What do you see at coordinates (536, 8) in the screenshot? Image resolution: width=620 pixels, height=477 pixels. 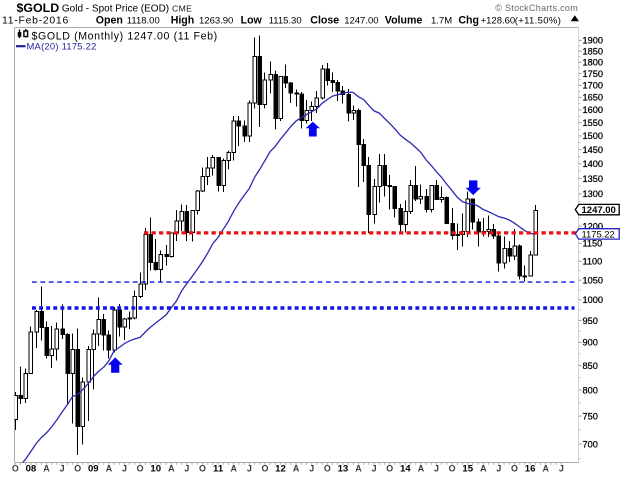 I see `svg-text: © StockCharts.com` at bounding box center [536, 8].